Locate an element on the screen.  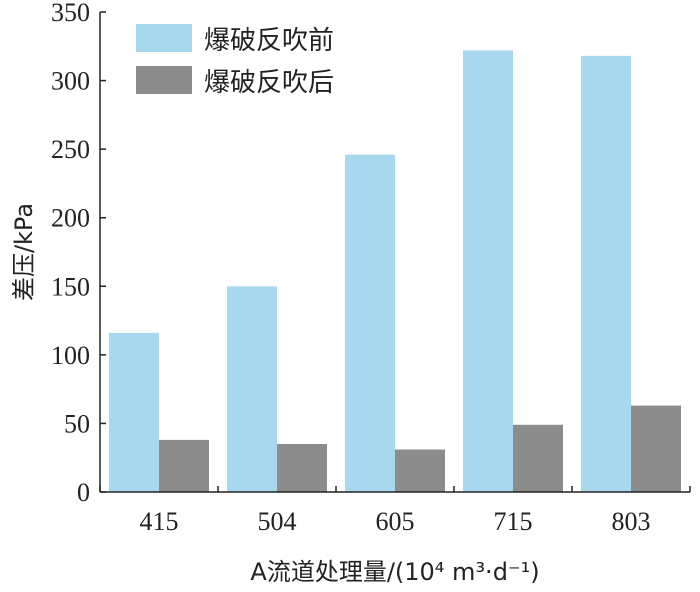
x-axis-title: A流道处理量/(10⁴ m³·d⁻¹) is located at coordinates (394, 572).